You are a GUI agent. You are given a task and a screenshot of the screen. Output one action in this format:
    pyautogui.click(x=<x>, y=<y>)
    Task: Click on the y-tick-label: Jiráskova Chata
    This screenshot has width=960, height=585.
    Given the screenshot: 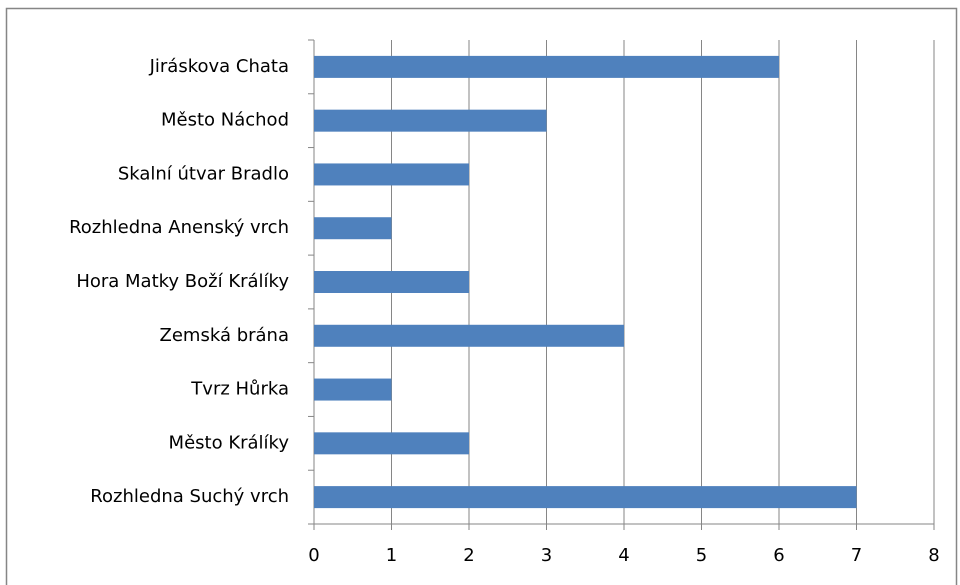 What is the action you would take?
    pyautogui.click(x=219, y=66)
    